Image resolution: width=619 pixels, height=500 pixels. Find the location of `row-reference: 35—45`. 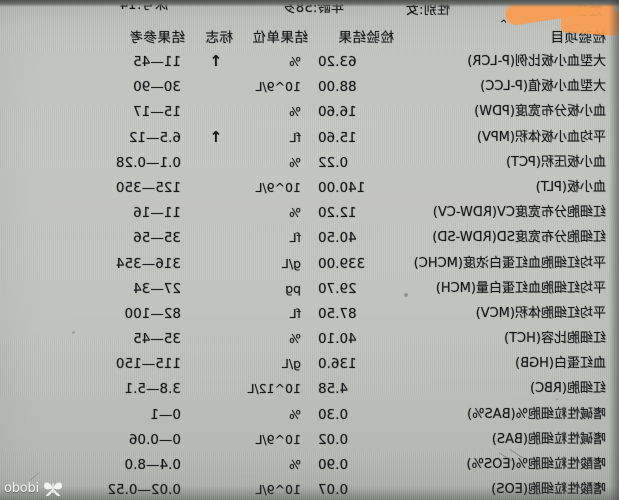

row-reference: 35—45 is located at coordinates (157, 339).